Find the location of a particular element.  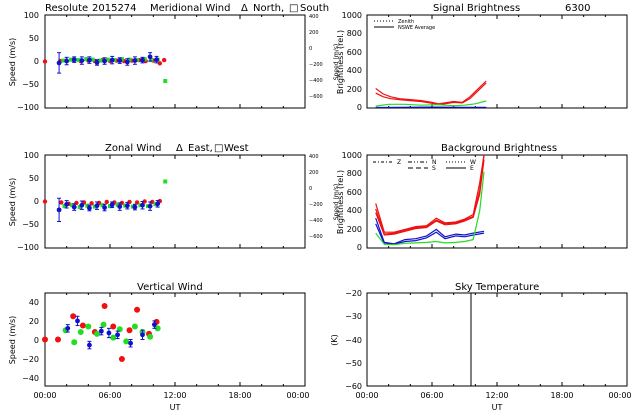

vertical-yticks: 40 20 0 −20 −40 is located at coordinates (30, 340).